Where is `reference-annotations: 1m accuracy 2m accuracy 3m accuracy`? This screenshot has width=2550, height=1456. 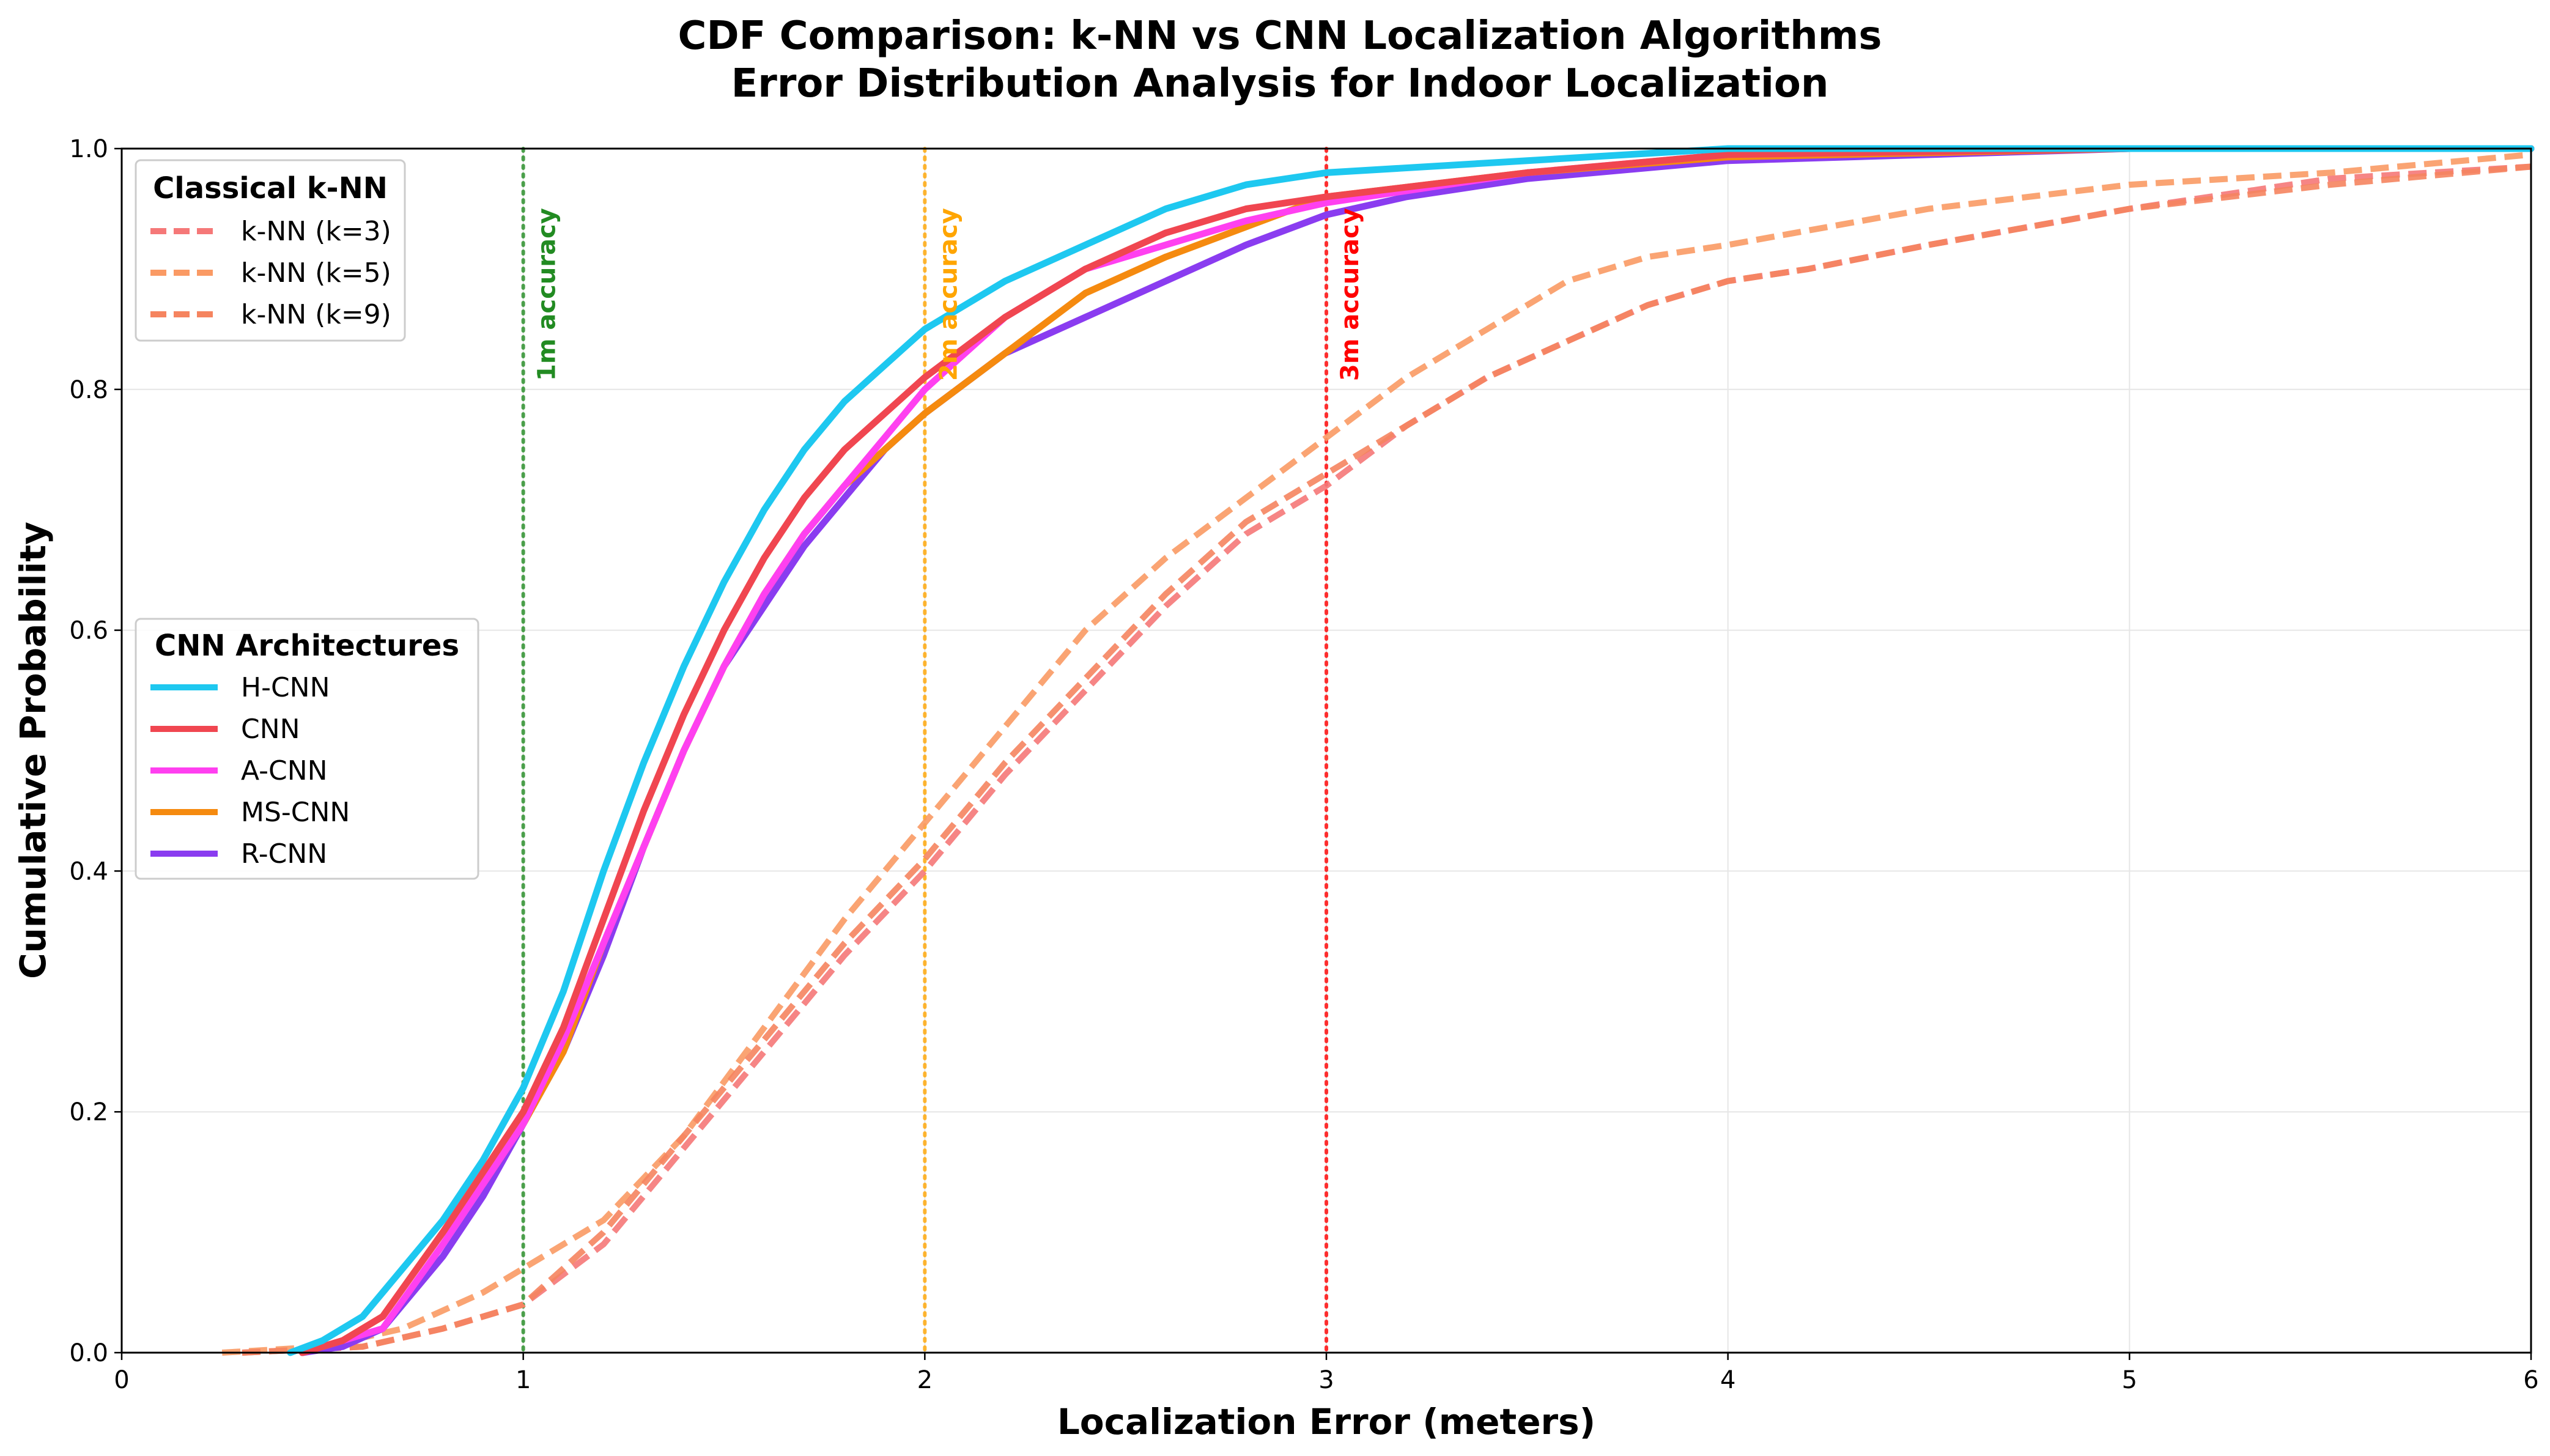 reference-annotations: 1m accuracy 2m accuracy 3m accuracy is located at coordinates (948, 294).